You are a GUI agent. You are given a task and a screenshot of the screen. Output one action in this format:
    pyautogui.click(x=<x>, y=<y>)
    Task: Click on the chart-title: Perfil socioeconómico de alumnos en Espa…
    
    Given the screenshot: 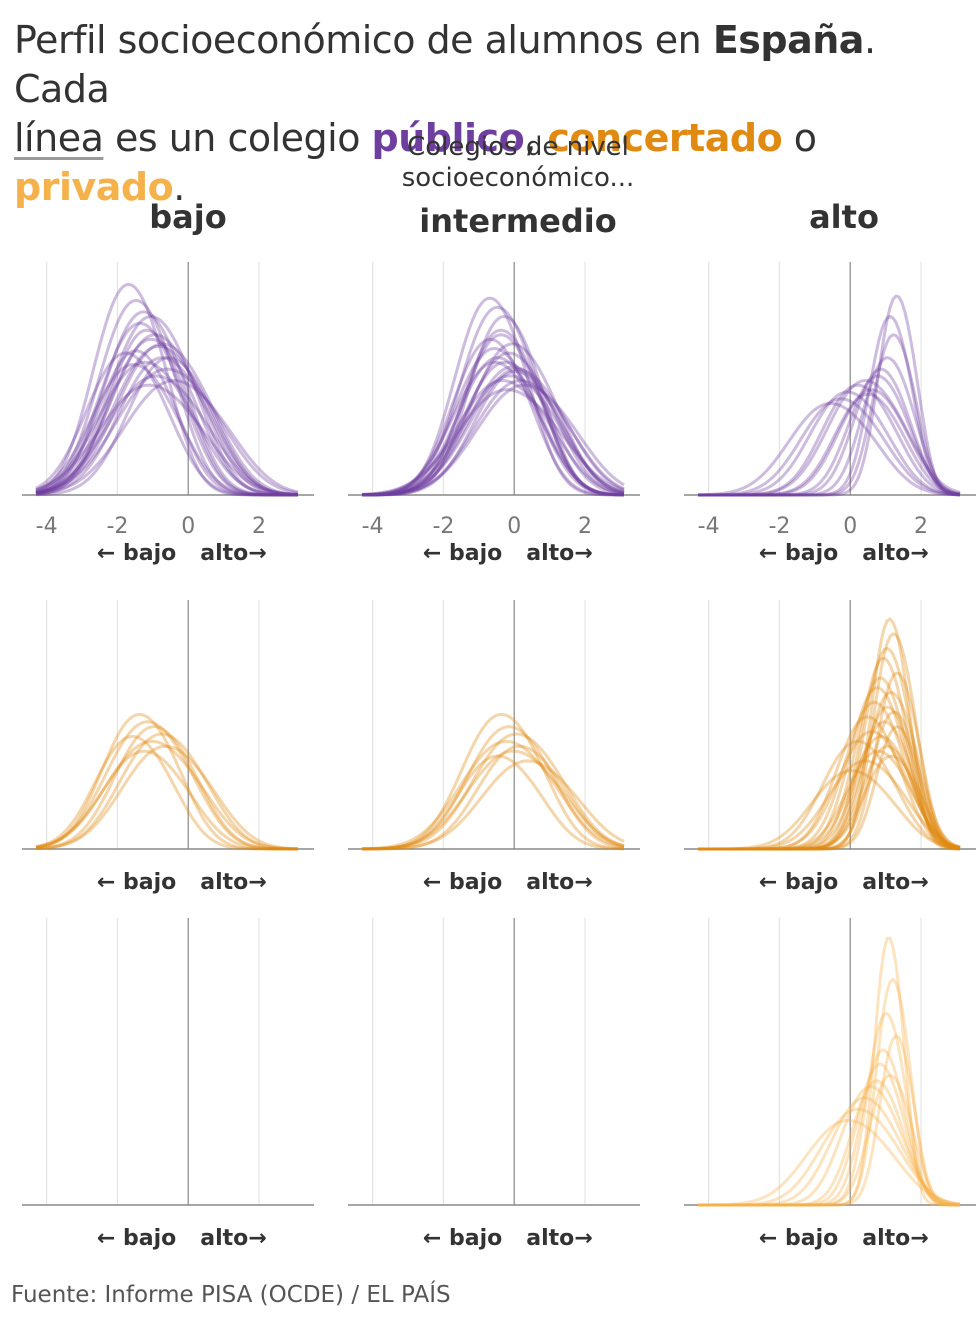 What is the action you would take?
    pyautogui.click(x=489, y=114)
    